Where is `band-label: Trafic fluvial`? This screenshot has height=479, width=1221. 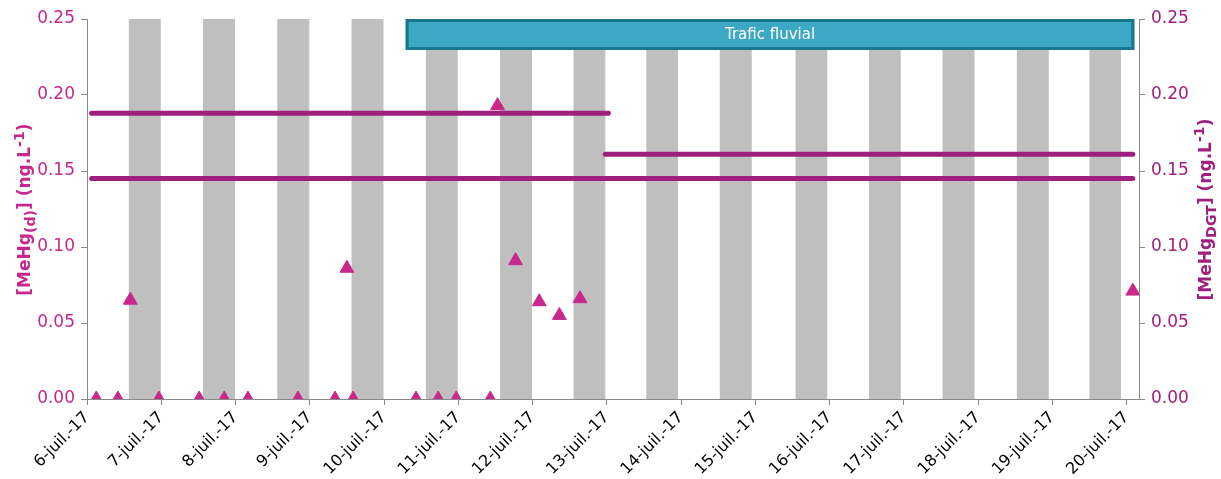 band-label: Trafic fluvial is located at coordinates (769, 33).